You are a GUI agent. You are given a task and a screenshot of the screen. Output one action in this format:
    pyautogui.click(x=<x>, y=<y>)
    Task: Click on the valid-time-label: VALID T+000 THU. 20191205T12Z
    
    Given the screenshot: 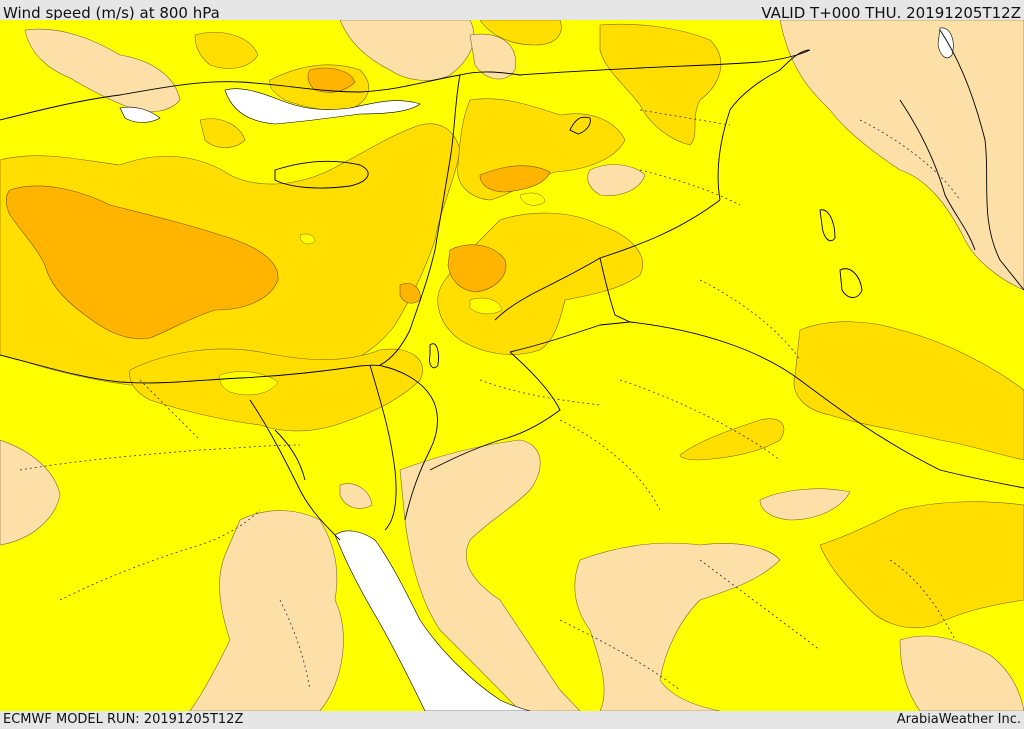 What is the action you would take?
    pyautogui.click(x=891, y=13)
    